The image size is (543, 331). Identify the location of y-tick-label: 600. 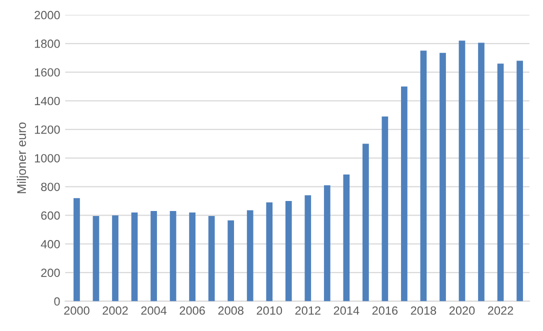
(50, 215).